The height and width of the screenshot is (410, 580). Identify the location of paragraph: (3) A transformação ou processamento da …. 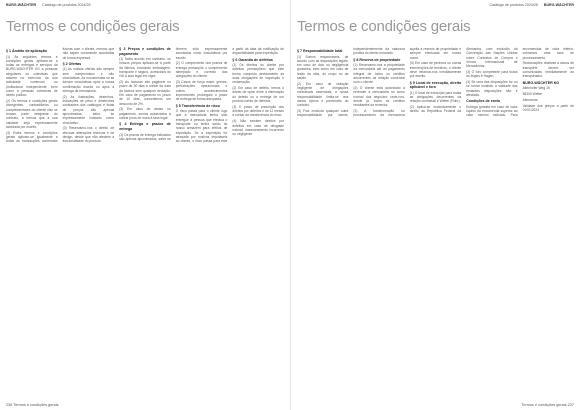
(407, 82).